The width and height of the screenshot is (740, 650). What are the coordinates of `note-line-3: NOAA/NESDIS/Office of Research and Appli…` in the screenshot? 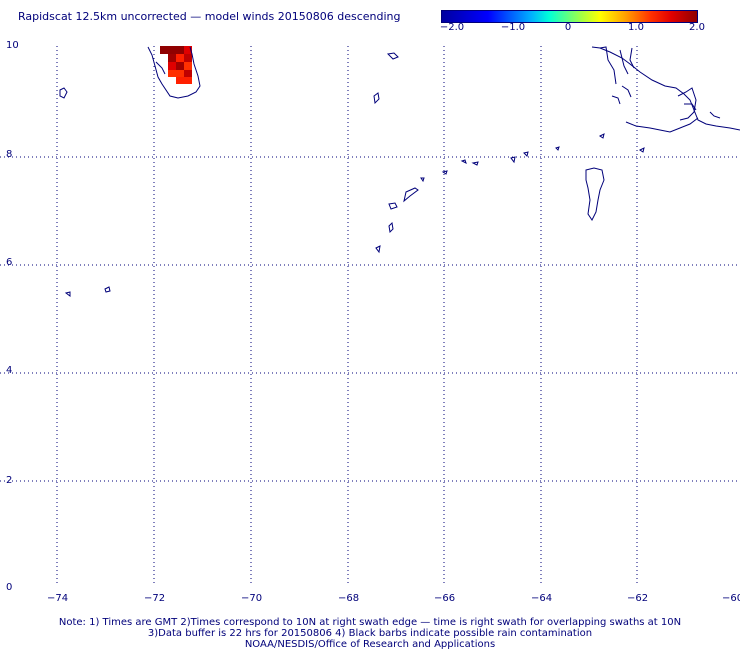 It's located at (370, 644).